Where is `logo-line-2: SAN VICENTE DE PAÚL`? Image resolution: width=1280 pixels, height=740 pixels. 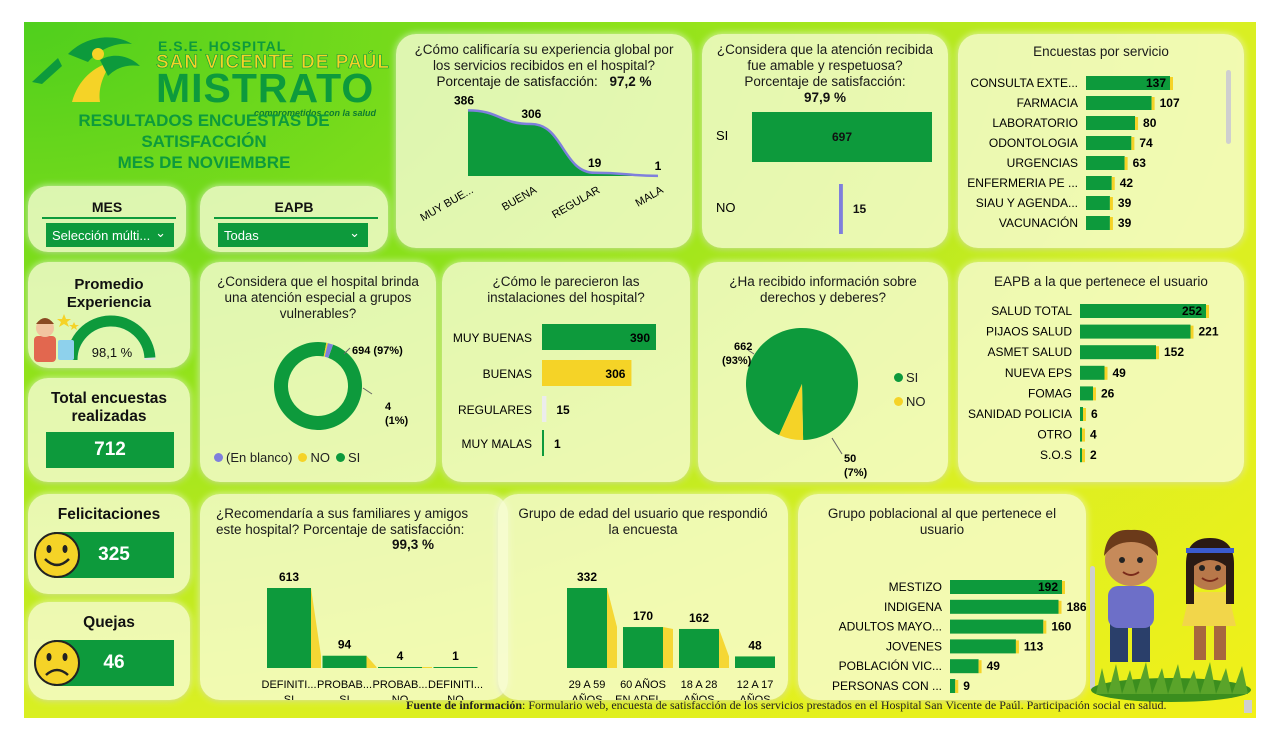 logo-line-2: SAN VICENTE DE PAÚL is located at coordinates (273, 63).